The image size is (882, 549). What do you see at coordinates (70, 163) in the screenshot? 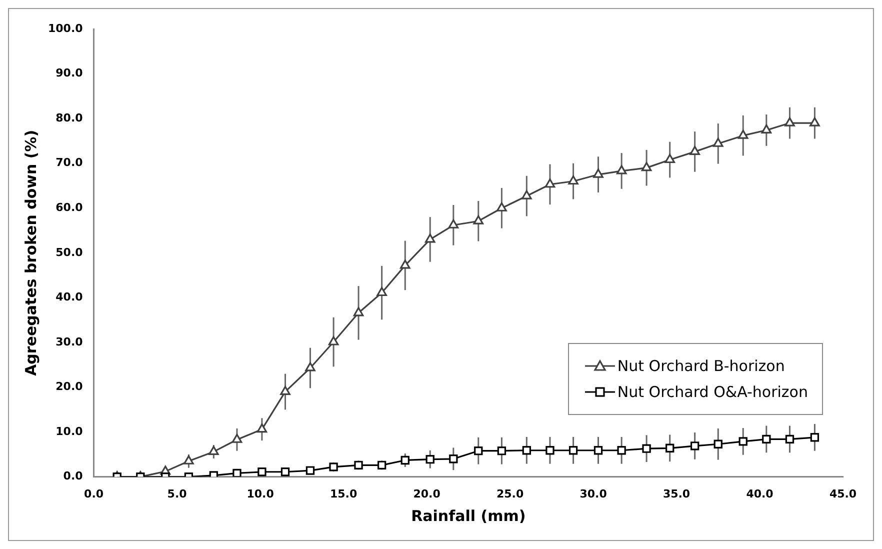
I see `y-tick-label: 70.0` at bounding box center [70, 163].